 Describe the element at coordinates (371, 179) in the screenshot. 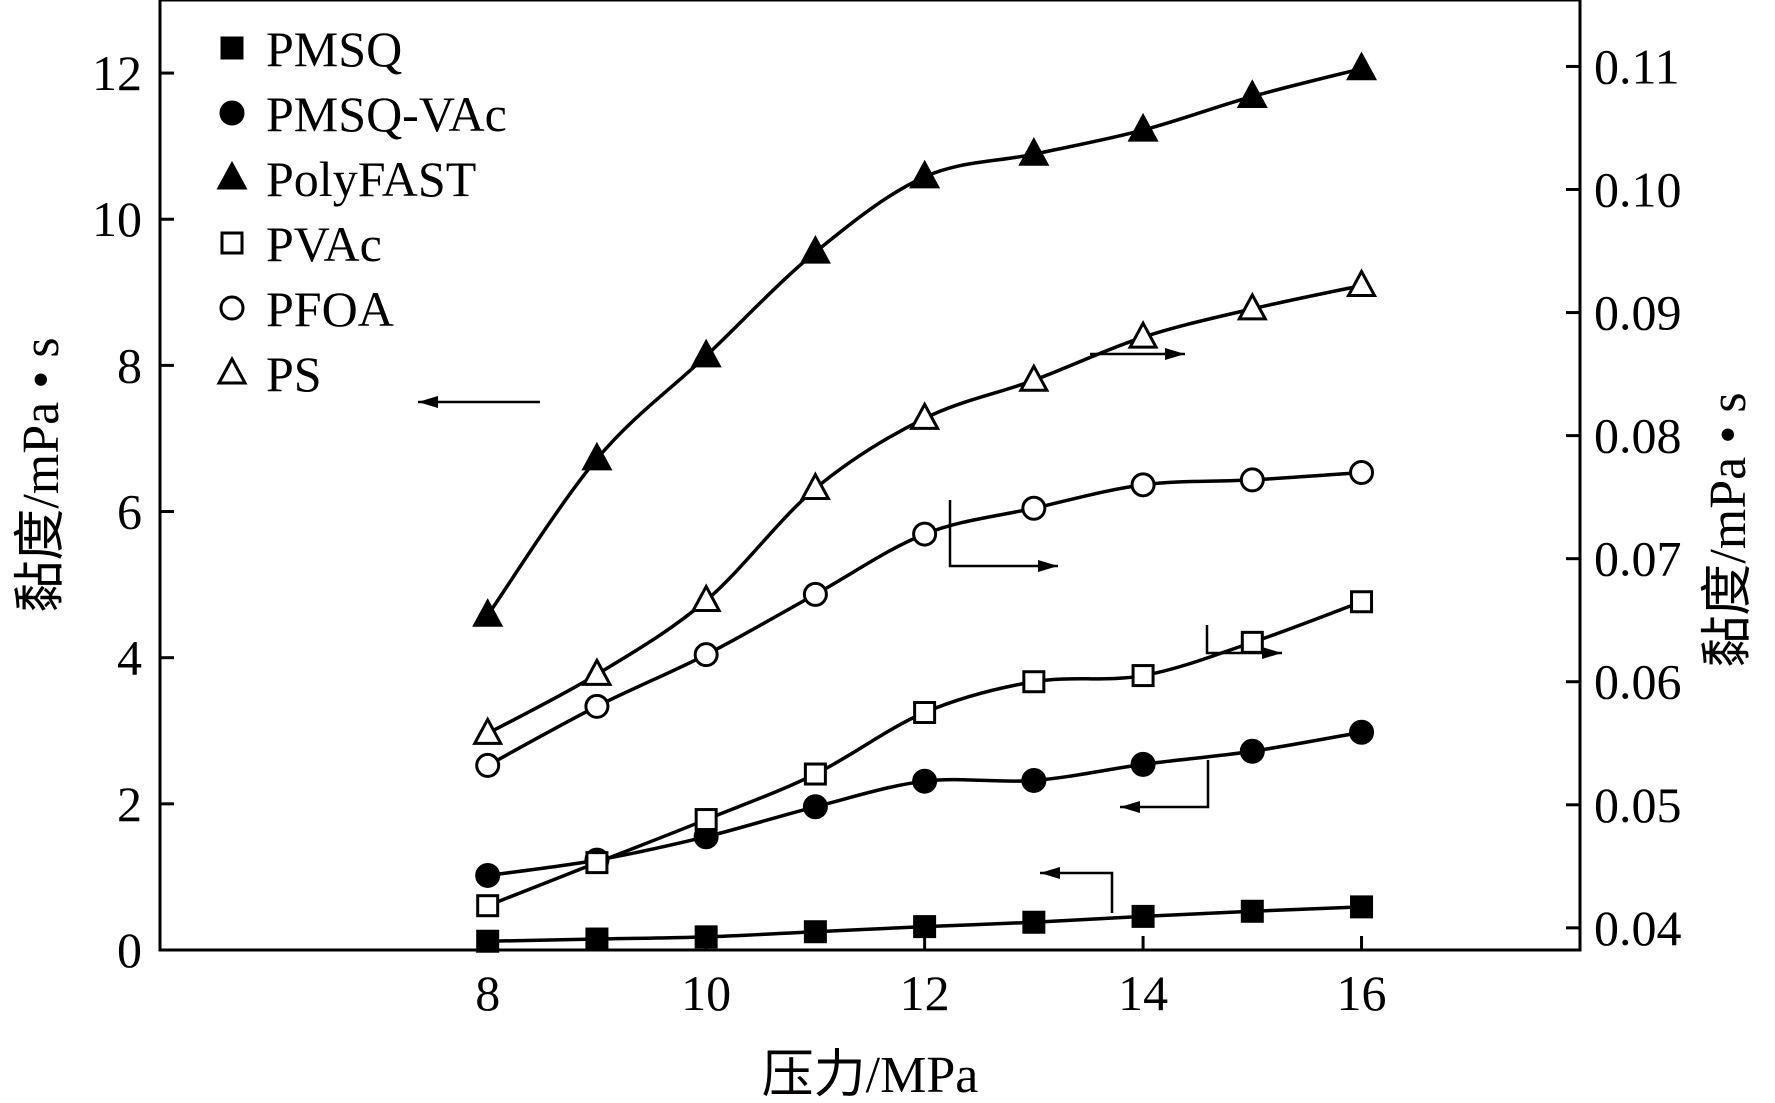

I see `legend-label-polyfast: PolyFAST` at that location.